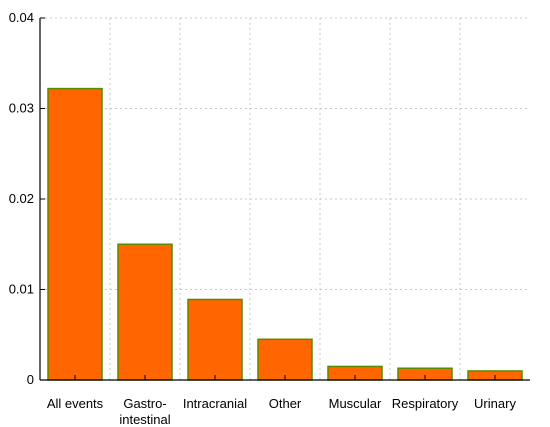 This screenshot has height=427, width=550. What do you see at coordinates (355, 403) in the screenshot?
I see `x-category-label: Muscular` at bounding box center [355, 403].